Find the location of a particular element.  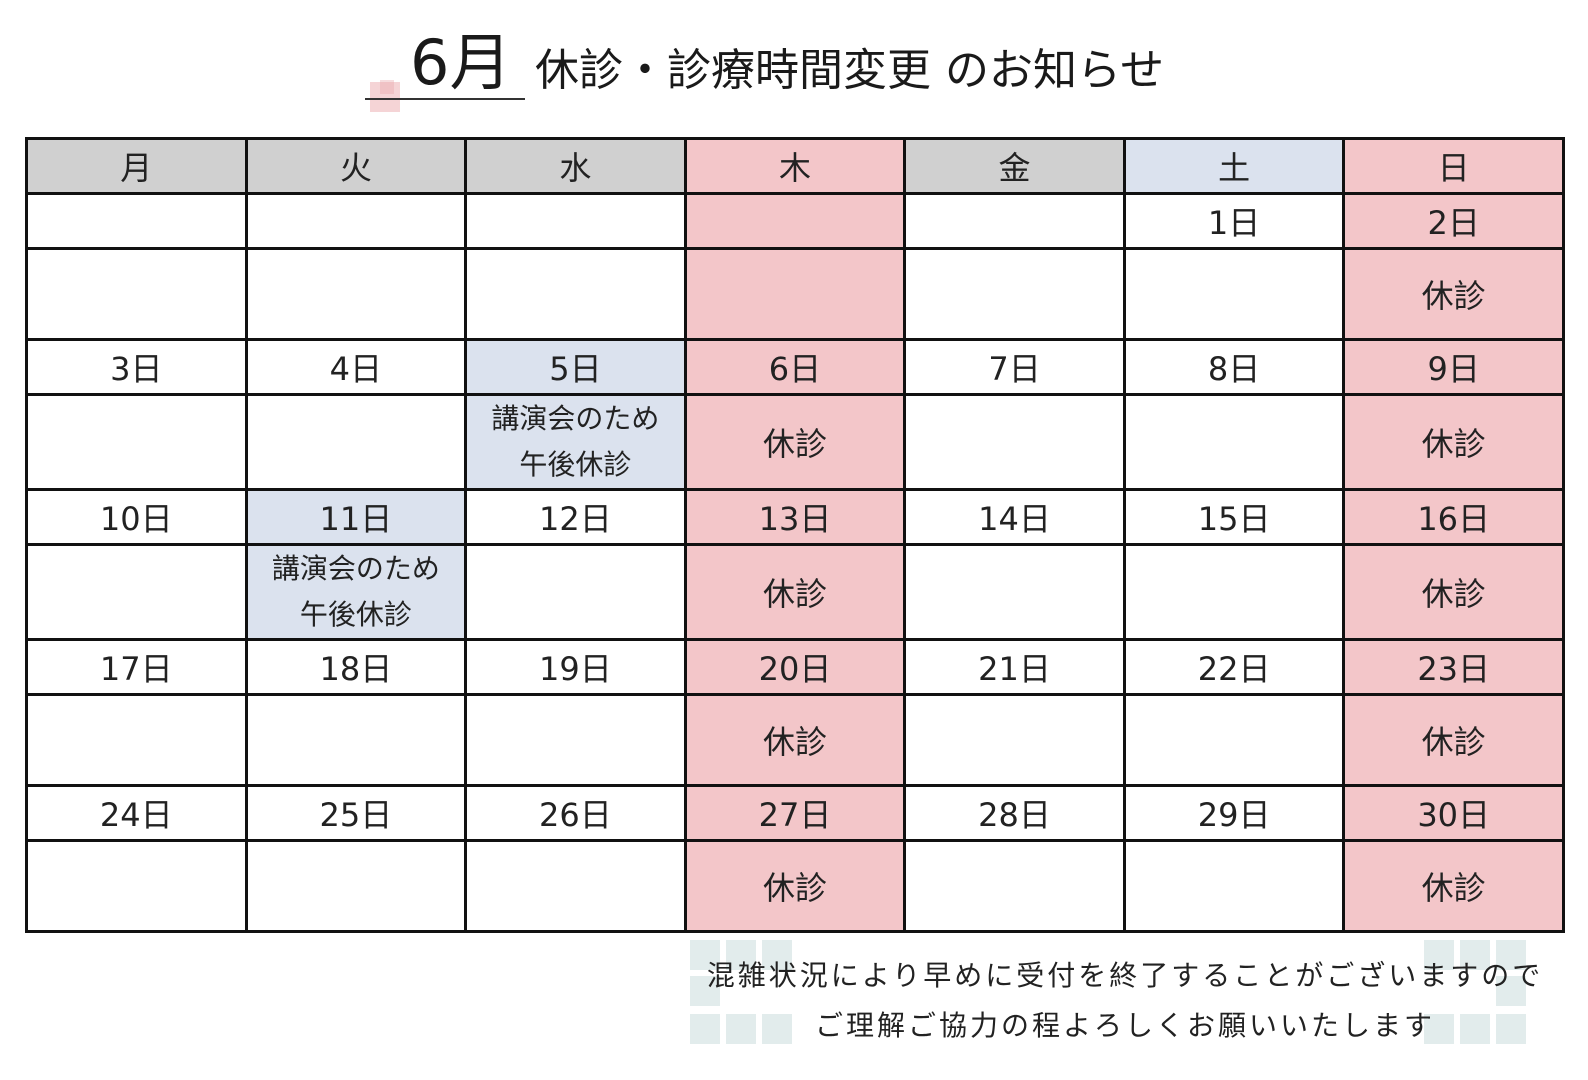

week-date-row: 17日 18日 19日 20日 21日 22日 23日 is located at coordinates (795, 667).